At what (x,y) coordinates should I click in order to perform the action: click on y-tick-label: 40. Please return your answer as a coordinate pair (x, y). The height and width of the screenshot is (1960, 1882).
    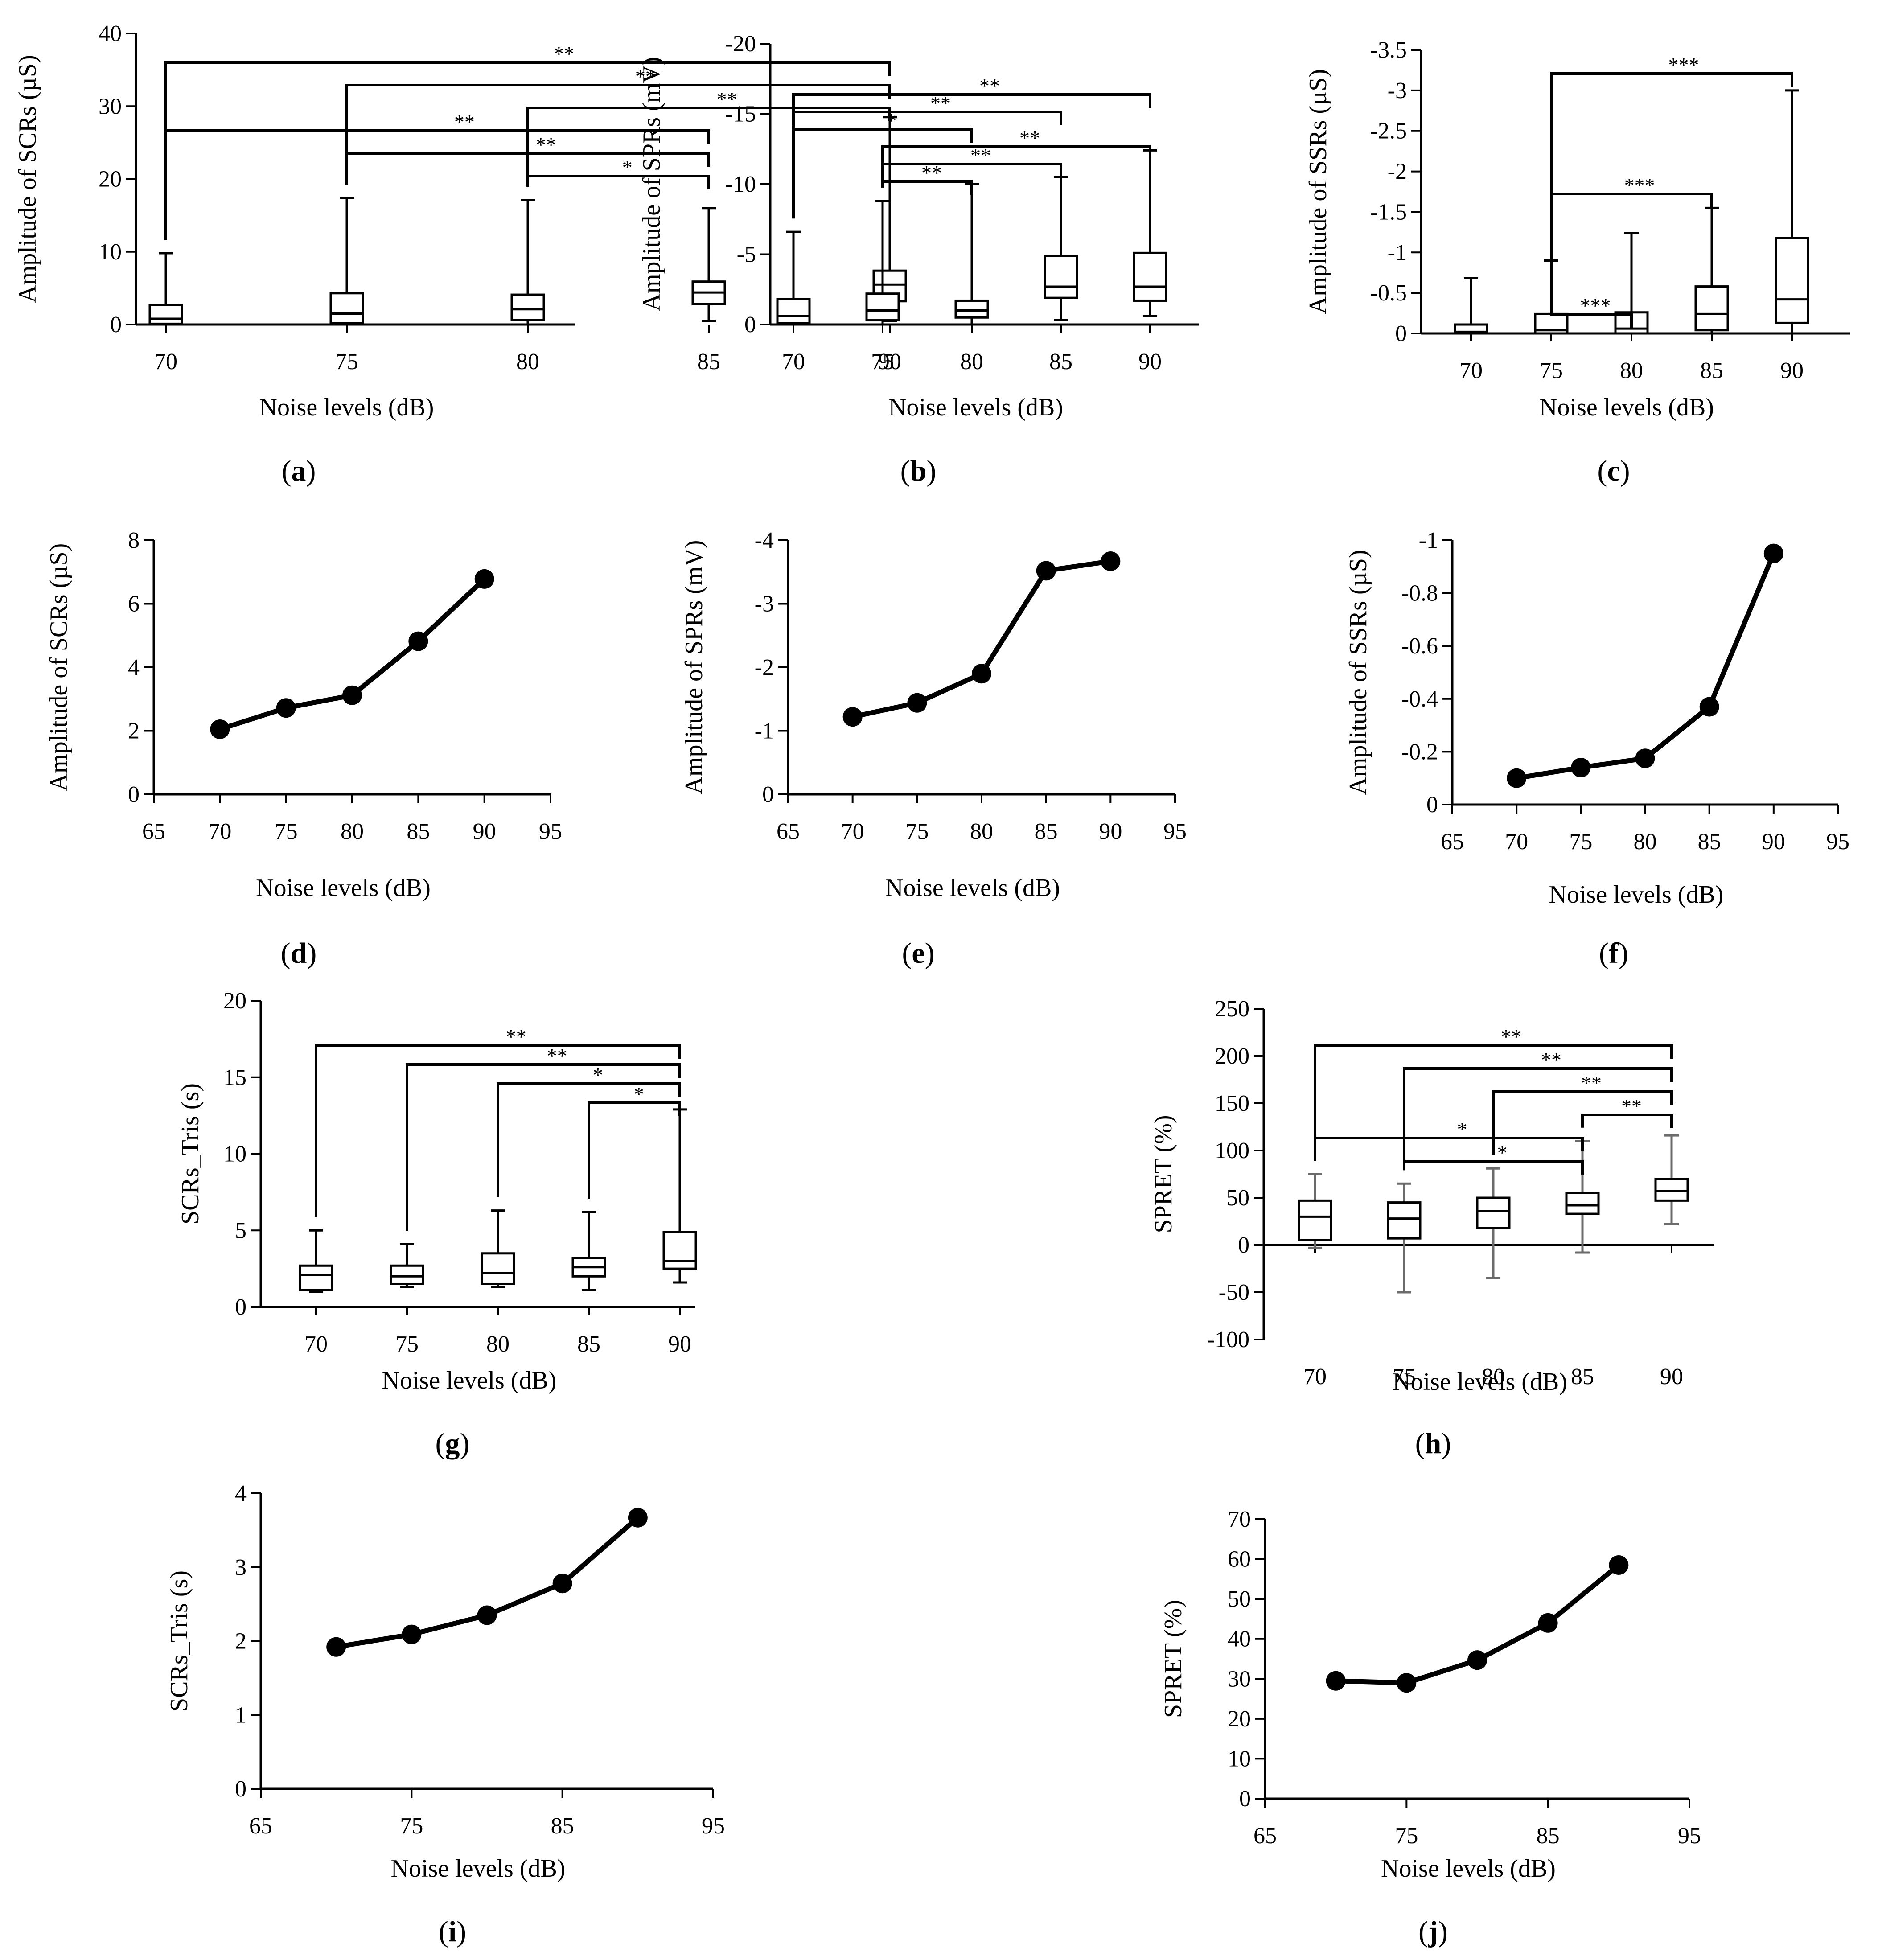
    Looking at the image, I should click on (110, 33).